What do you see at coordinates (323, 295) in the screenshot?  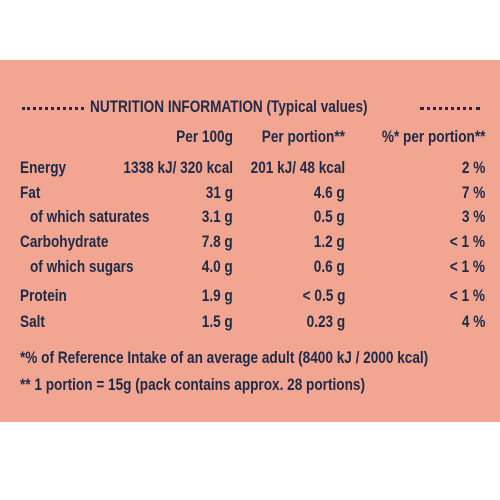 I see `cell: < 0.5 g` at bounding box center [323, 295].